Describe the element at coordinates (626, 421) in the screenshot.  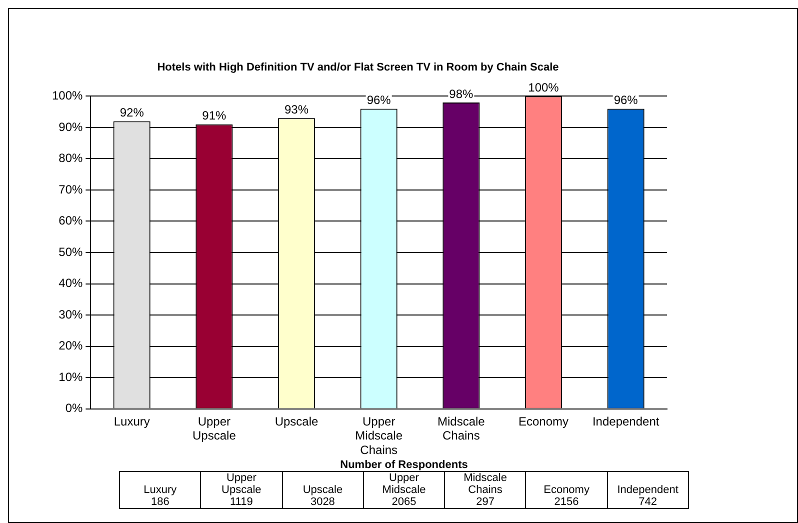
I see `x-tick-label: Independent` at that location.